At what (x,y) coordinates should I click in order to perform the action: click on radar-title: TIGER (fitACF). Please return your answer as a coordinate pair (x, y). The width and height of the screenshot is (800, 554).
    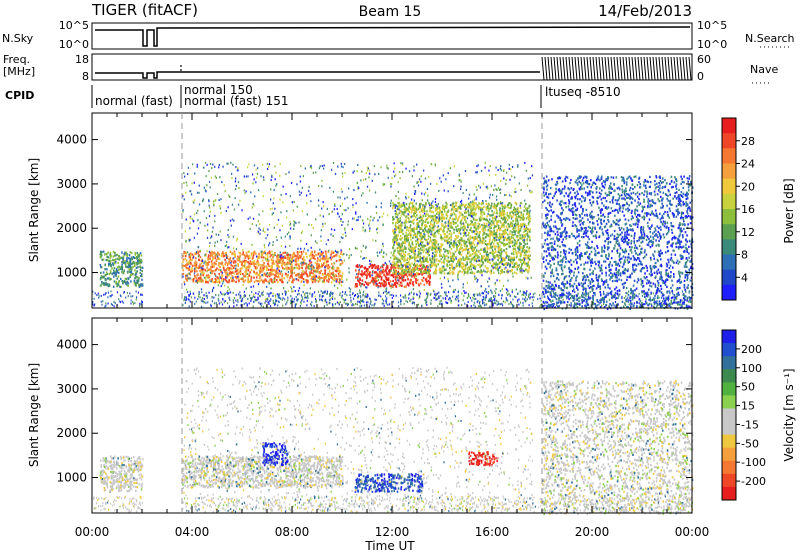
    Looking at the image, I should click on (144, 10).